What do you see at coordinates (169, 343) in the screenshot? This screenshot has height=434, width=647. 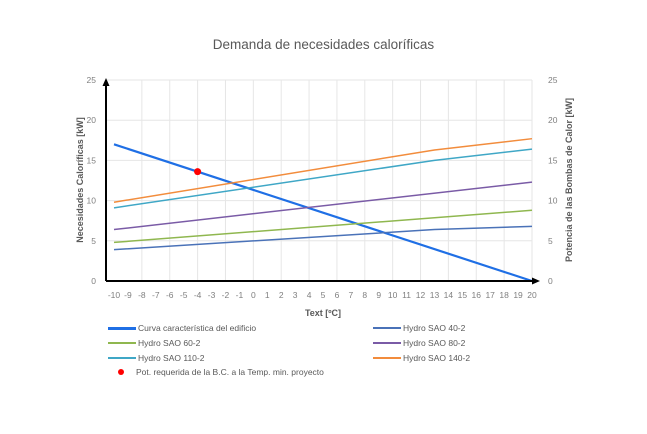 I see `legend-label: Hydro SAO 60-2` at bounding box center [169, 343].